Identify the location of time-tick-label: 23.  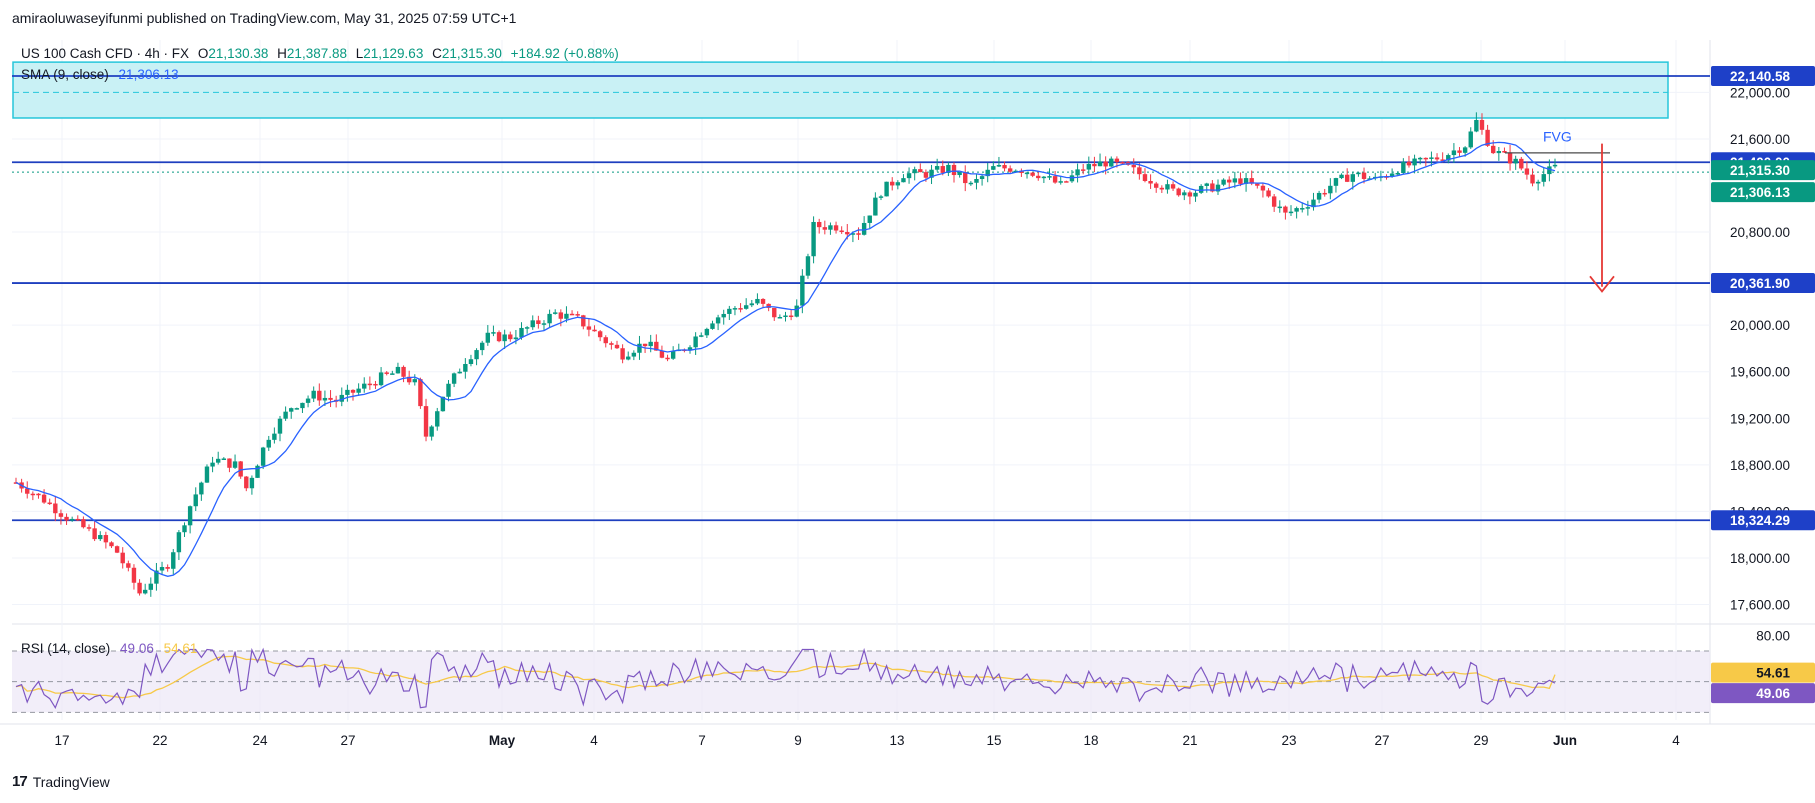
(1288, 740).